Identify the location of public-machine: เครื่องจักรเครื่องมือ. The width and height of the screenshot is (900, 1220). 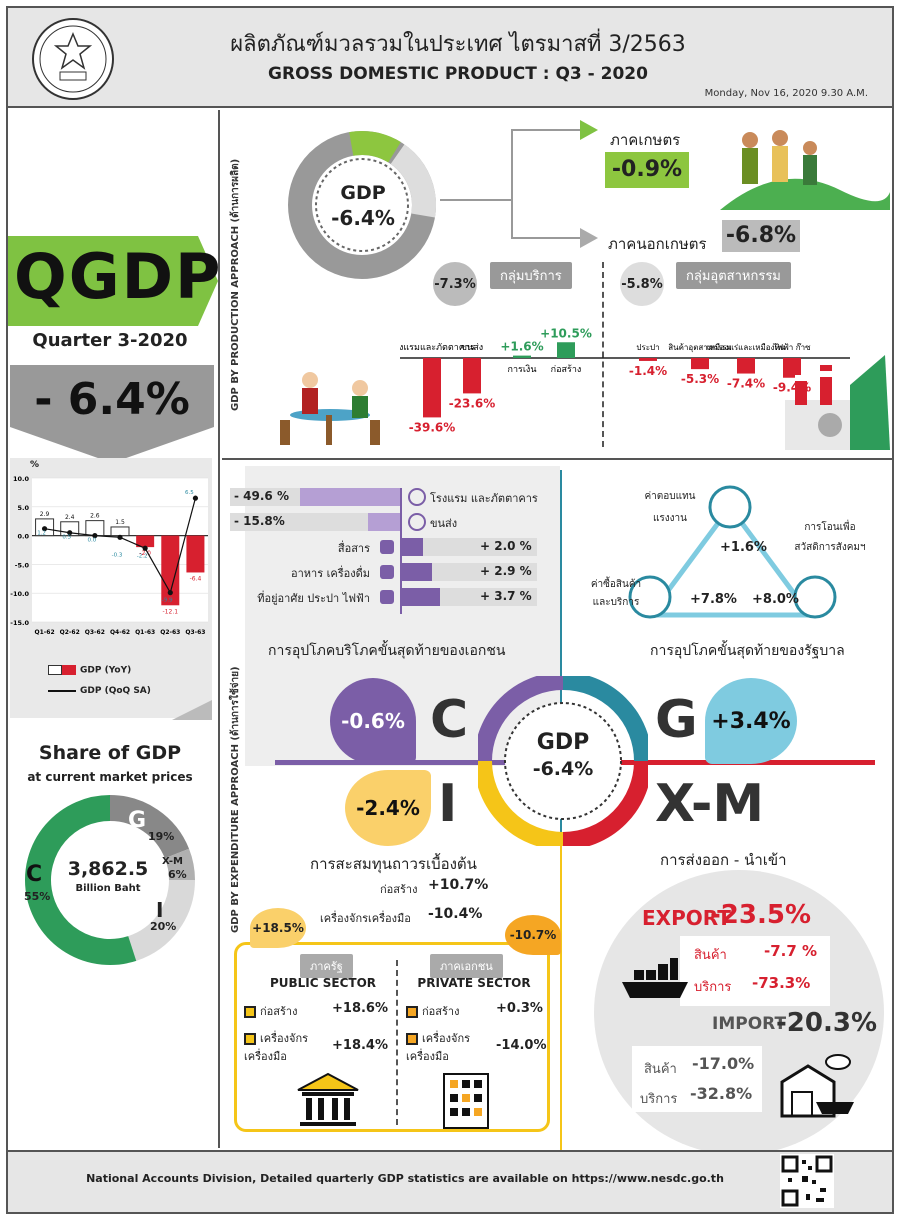
(276, 1047).